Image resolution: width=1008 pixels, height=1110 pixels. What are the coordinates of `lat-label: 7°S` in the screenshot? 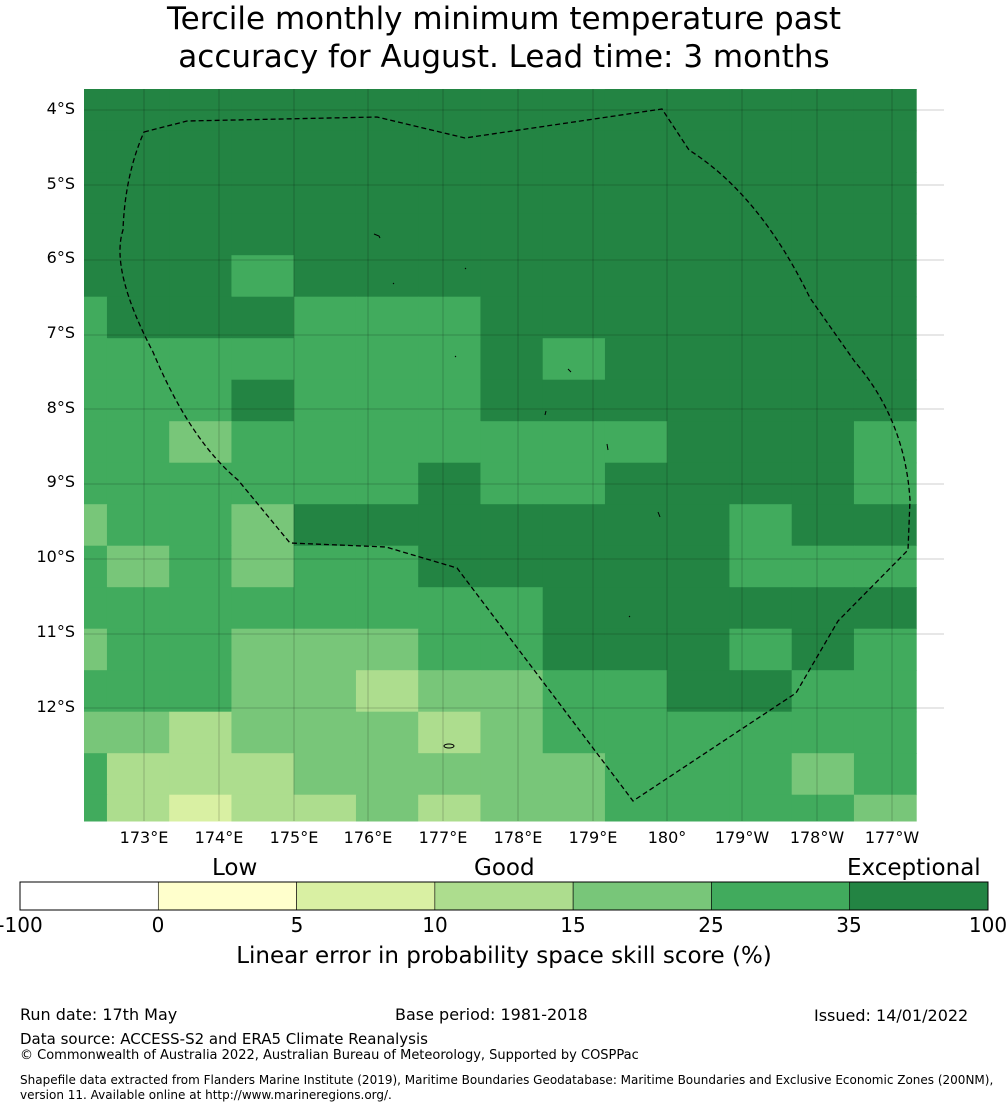 It's located at (60, 332).